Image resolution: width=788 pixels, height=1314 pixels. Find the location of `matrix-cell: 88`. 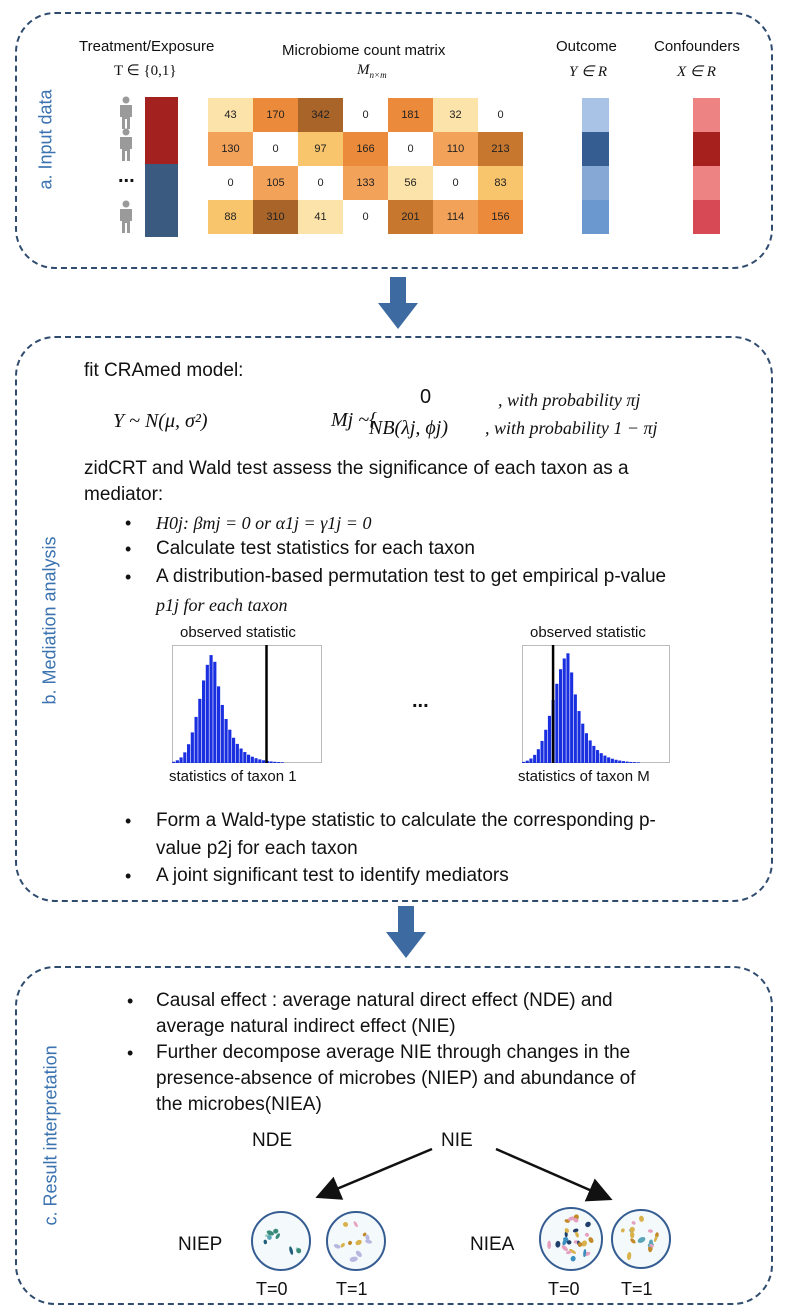

matrix-cell: 88 is located at coordinates (230, 217).